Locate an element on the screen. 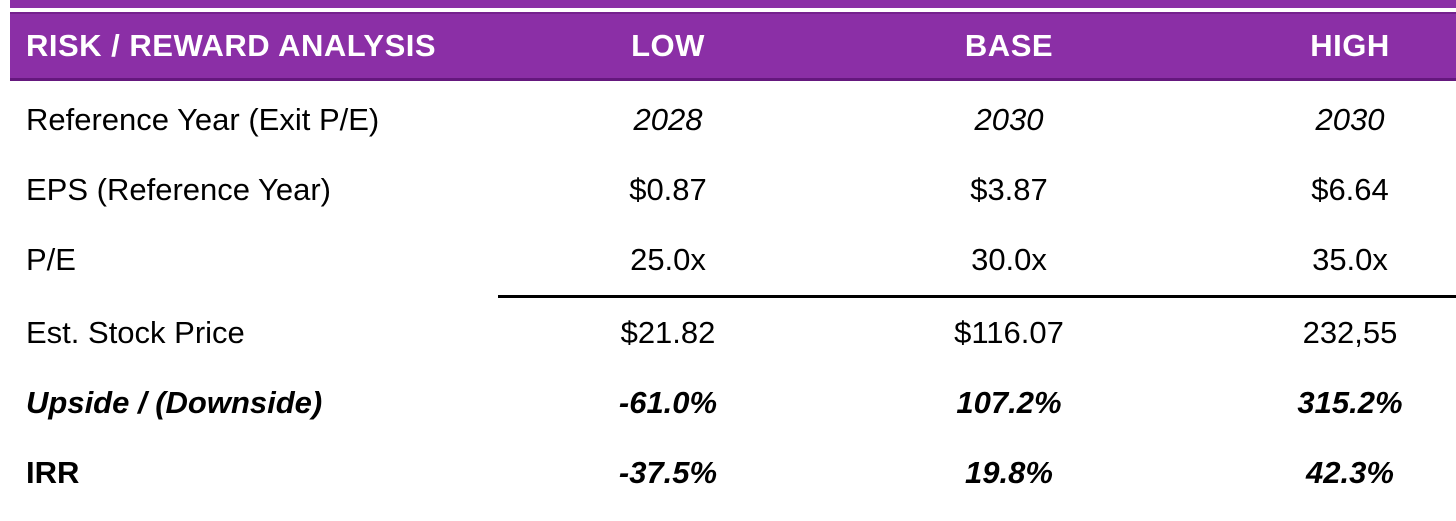 The image size is (1456, 521). table-title: RISK / REWARD ANALYSIS is located at coordinates (231, 45).